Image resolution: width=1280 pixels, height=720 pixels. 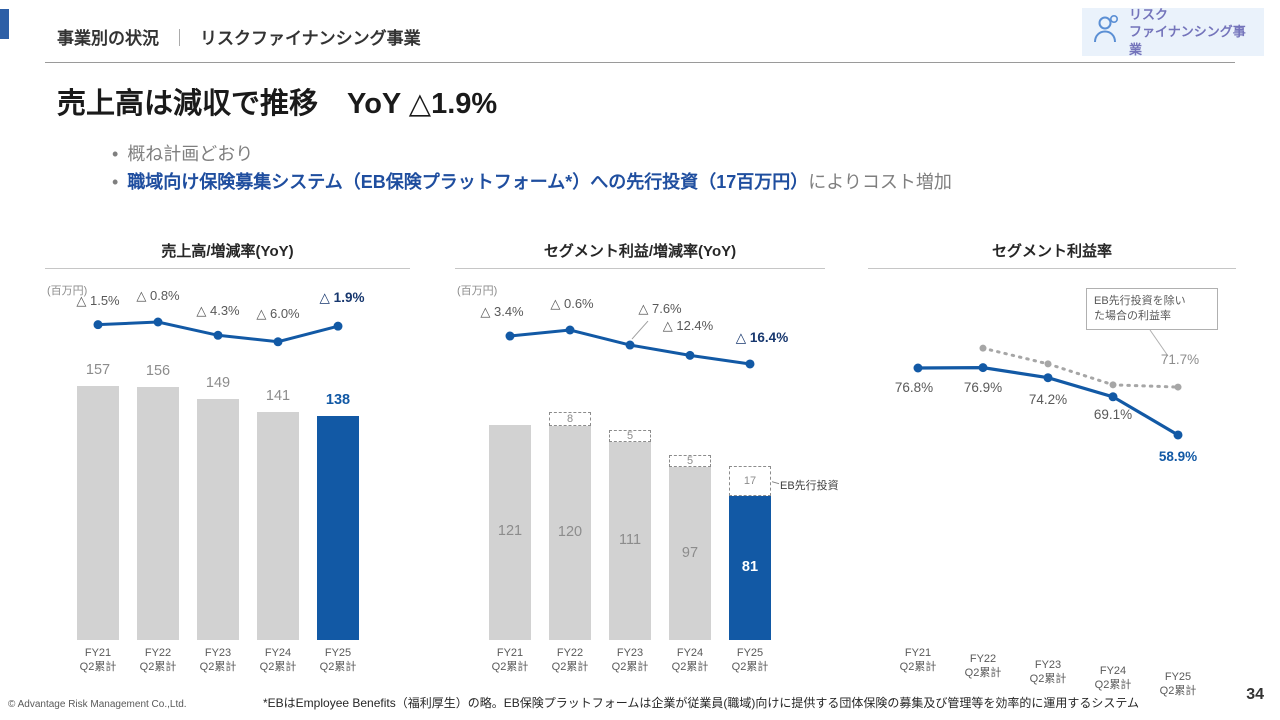 I want to click on x-axis-label-line: FY25, so click(x=338, y=653).